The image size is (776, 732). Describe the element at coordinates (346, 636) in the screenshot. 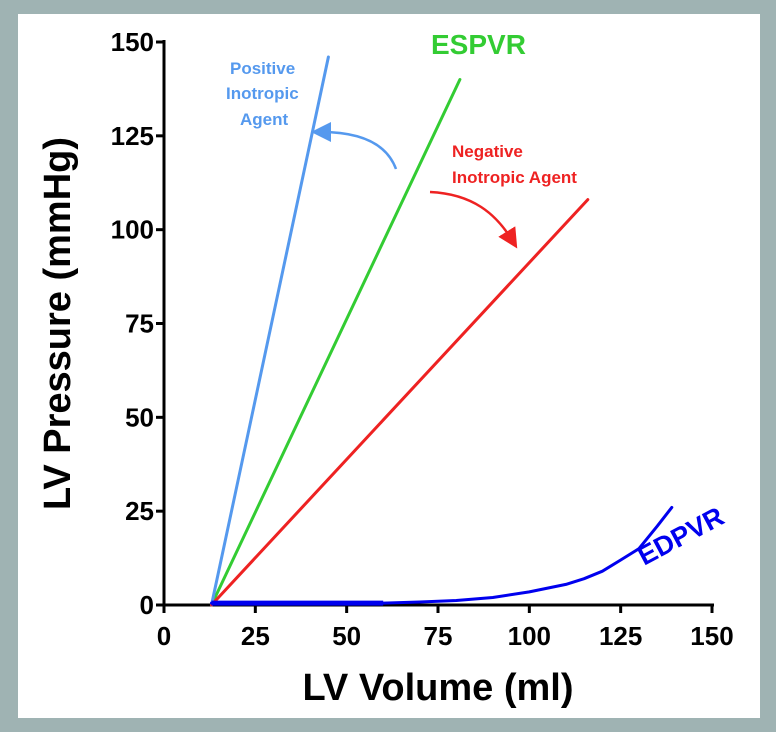

I see `x-tick-label: 50` at that location.